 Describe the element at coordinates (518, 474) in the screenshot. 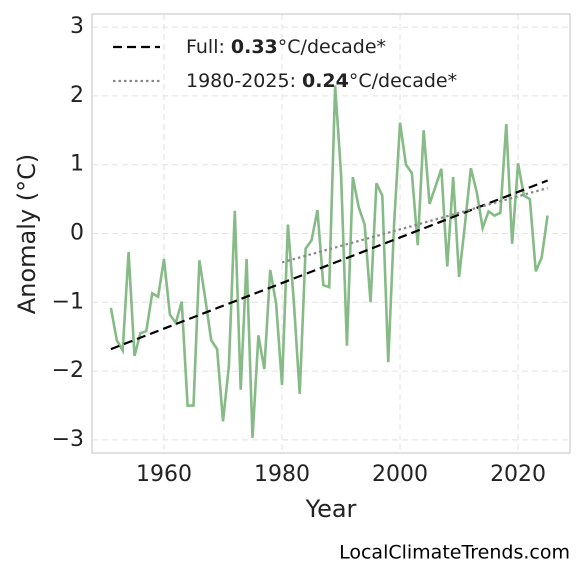

I see `x-tick-label: 2020` at that location.